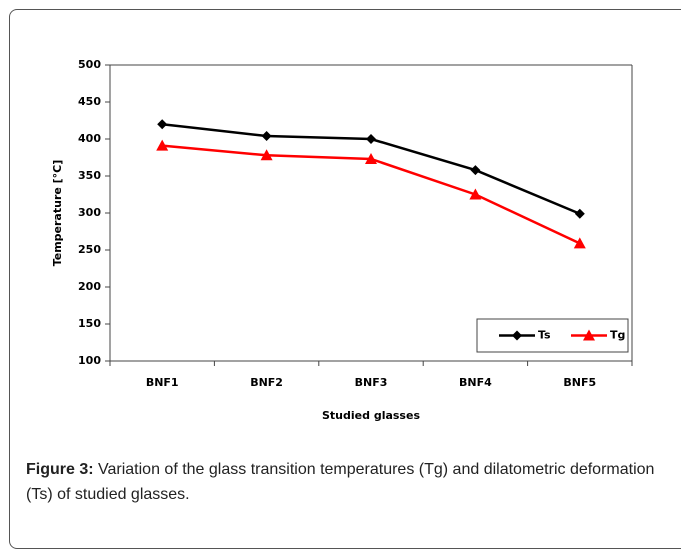 The image size is (681, 549). I want to click on x-tick-label: BNF1, so click(162, 382).